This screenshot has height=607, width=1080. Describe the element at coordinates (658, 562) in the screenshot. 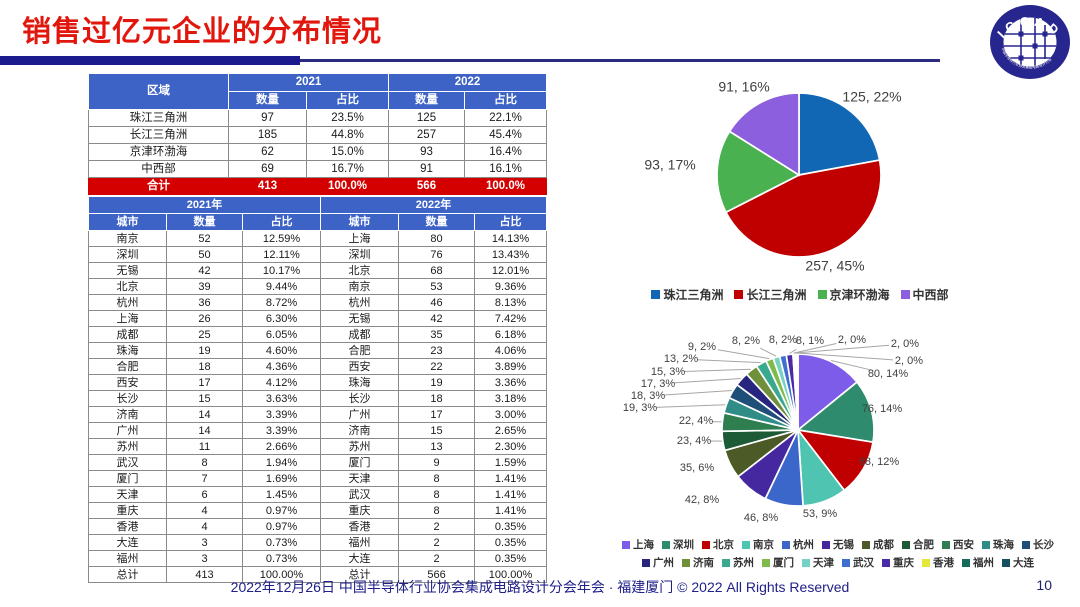

I see `legend-item: 广州` at that location.